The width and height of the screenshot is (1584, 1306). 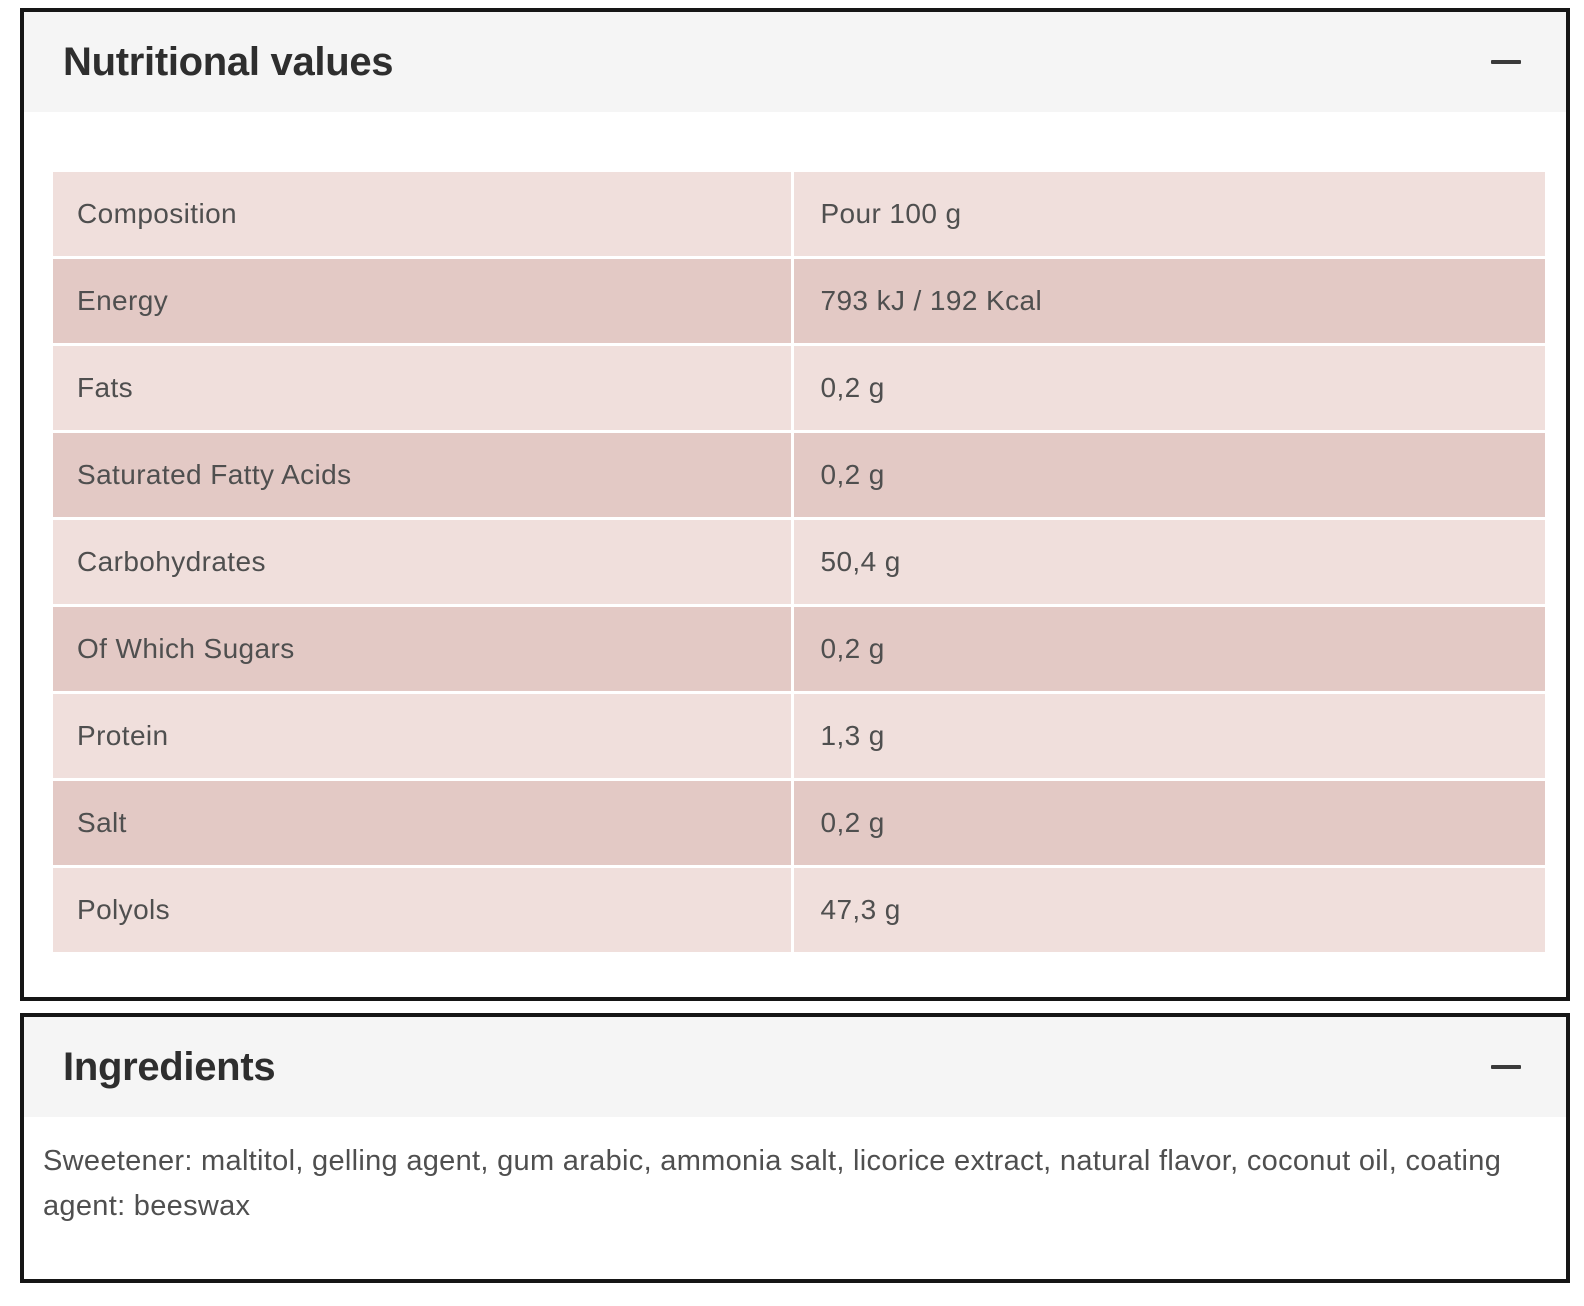 What do you see at coordinates (422, 910) in the screenshot?
I see `row-label: Polyols` at bounding box center [422, 910].